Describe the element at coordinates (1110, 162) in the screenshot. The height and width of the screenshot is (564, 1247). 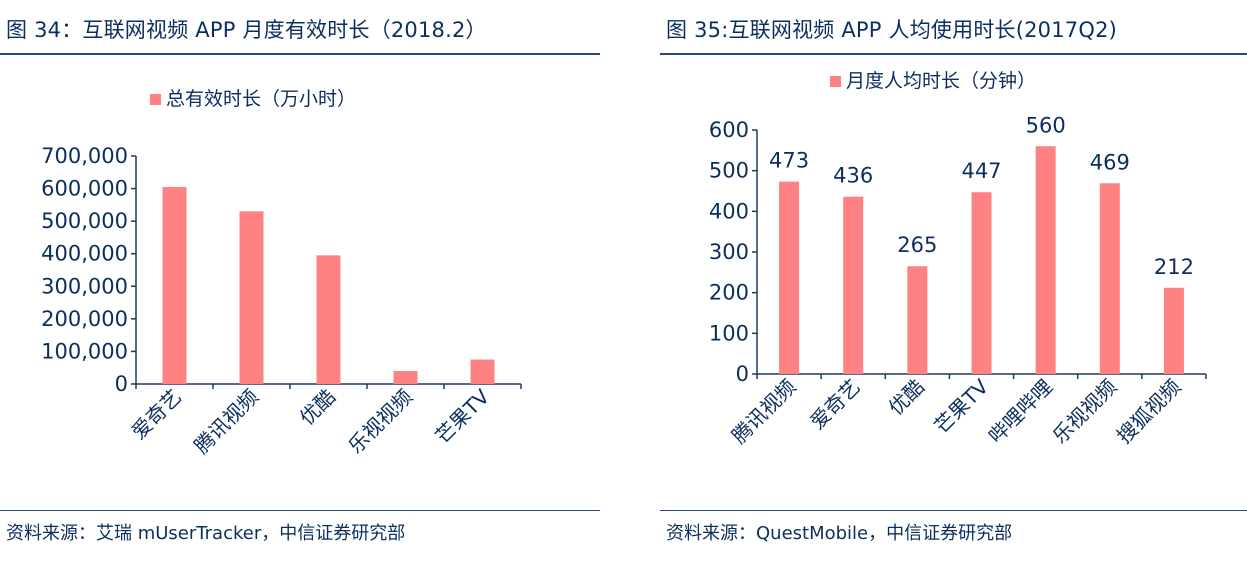
I see `data-label: 469` at that location.